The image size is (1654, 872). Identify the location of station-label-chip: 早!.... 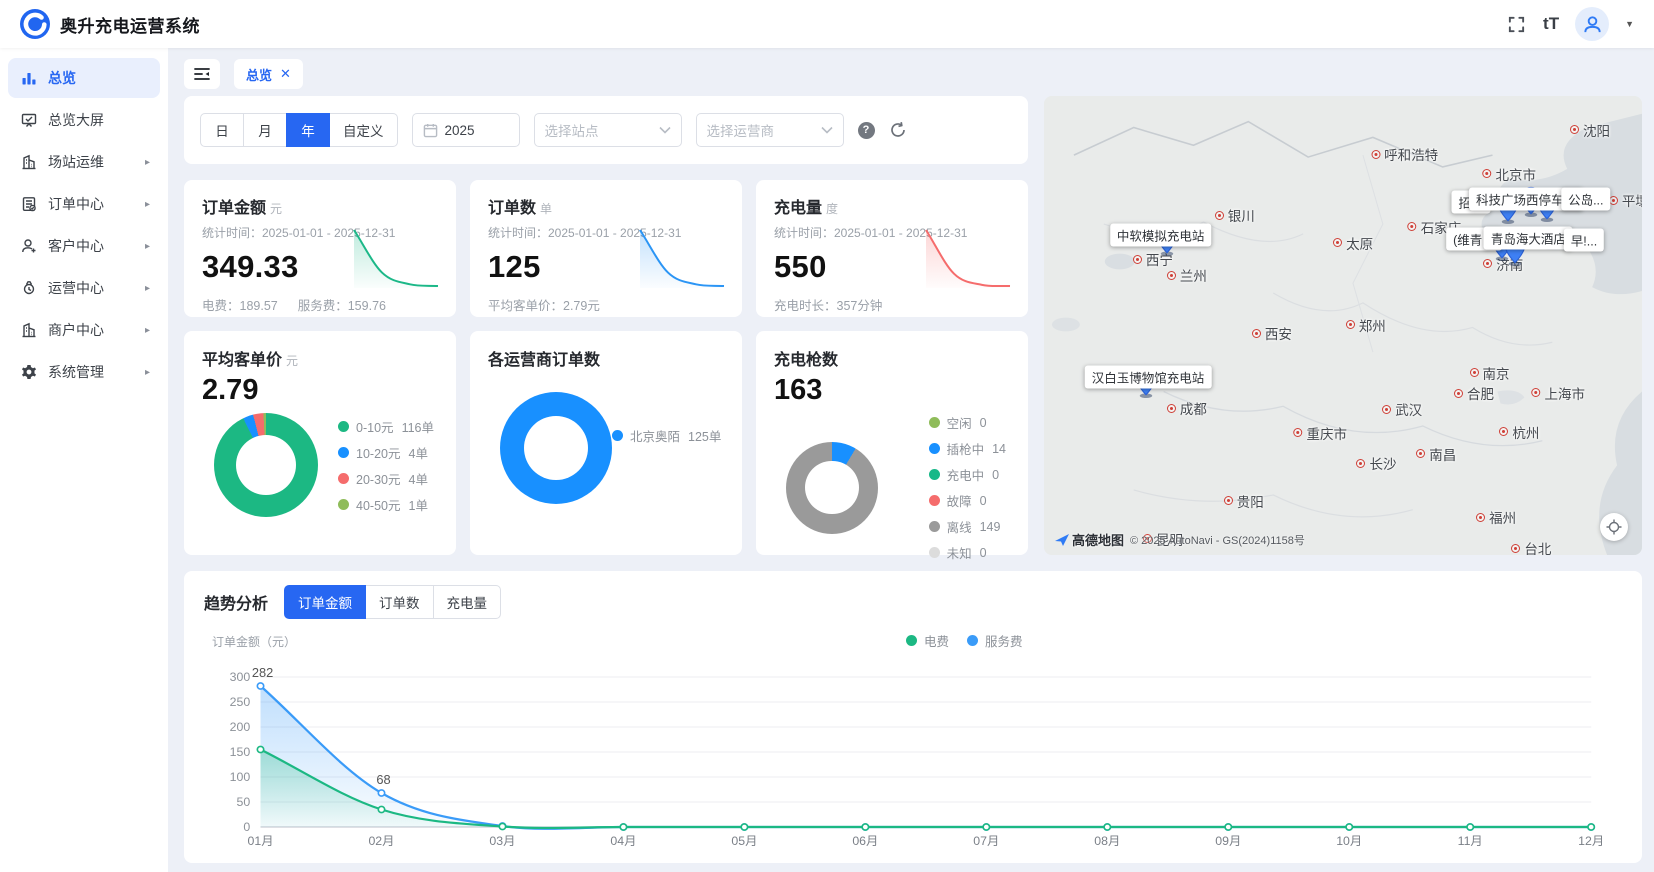
(1584, 240).